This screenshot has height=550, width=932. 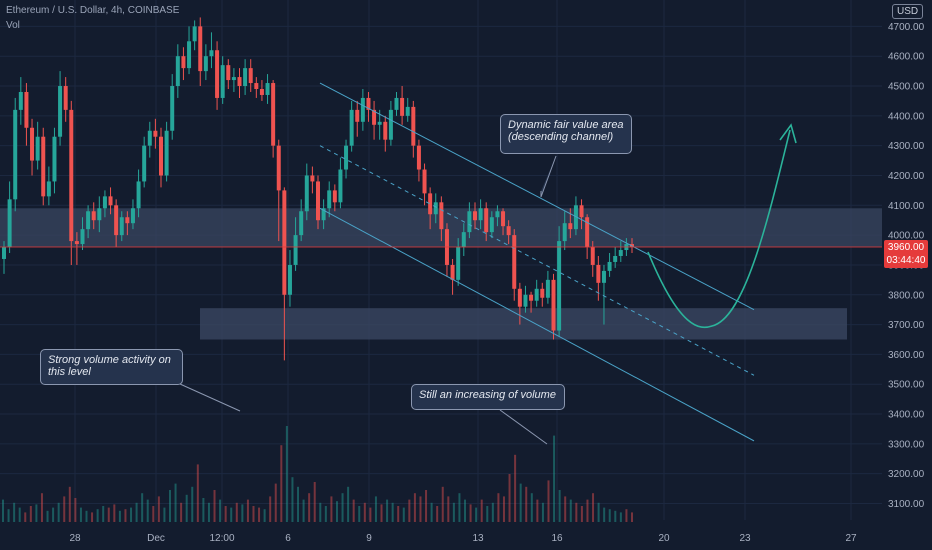 I want to click on current-price-label: 3960.00, so click(x=906, y=247).